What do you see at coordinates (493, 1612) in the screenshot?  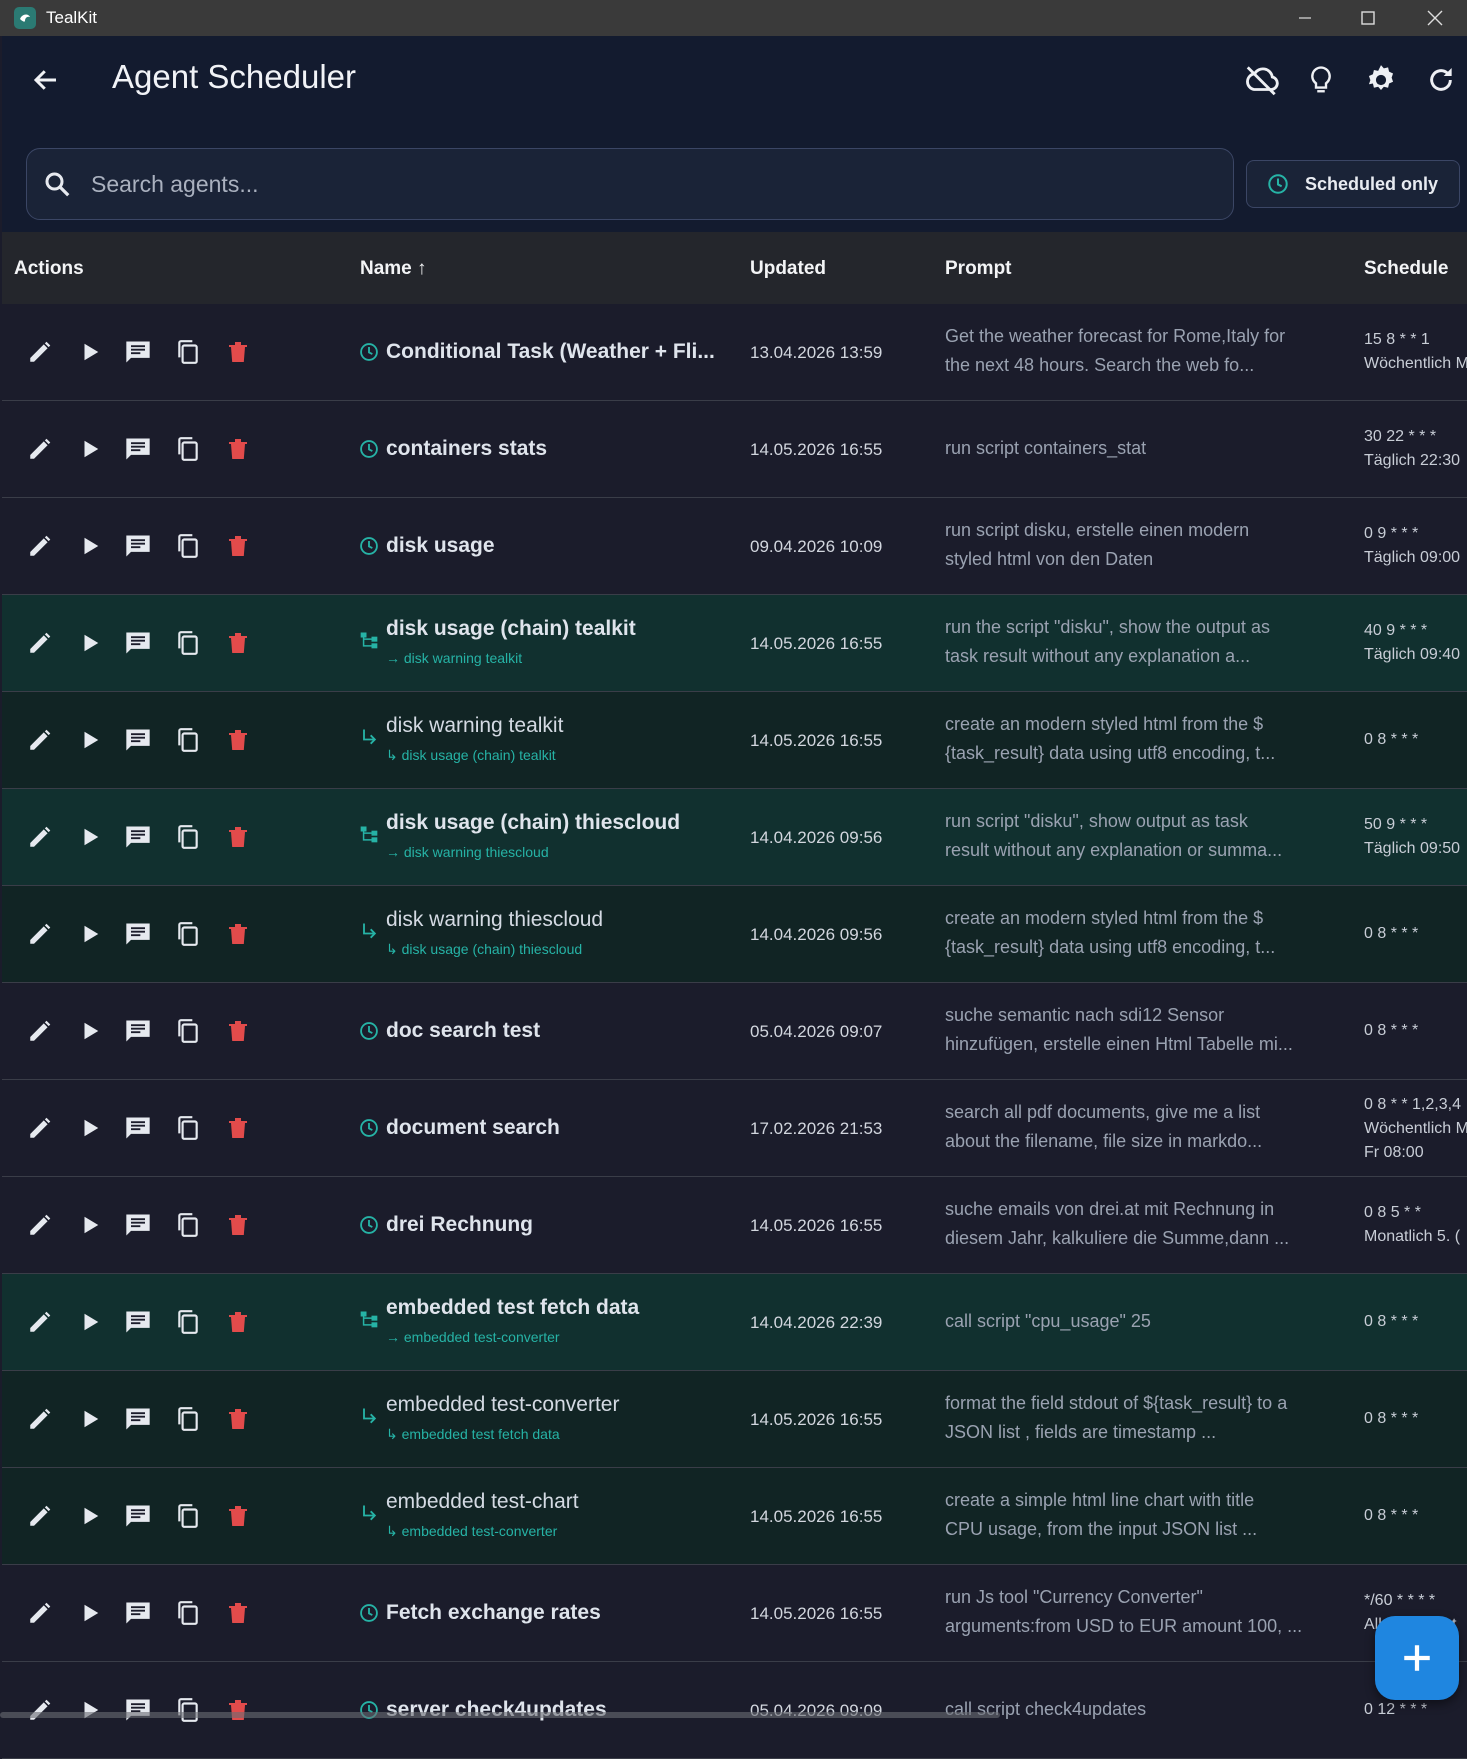 I see `agent-name: Fetch exchange rates` at bounding box center [493, 1612].